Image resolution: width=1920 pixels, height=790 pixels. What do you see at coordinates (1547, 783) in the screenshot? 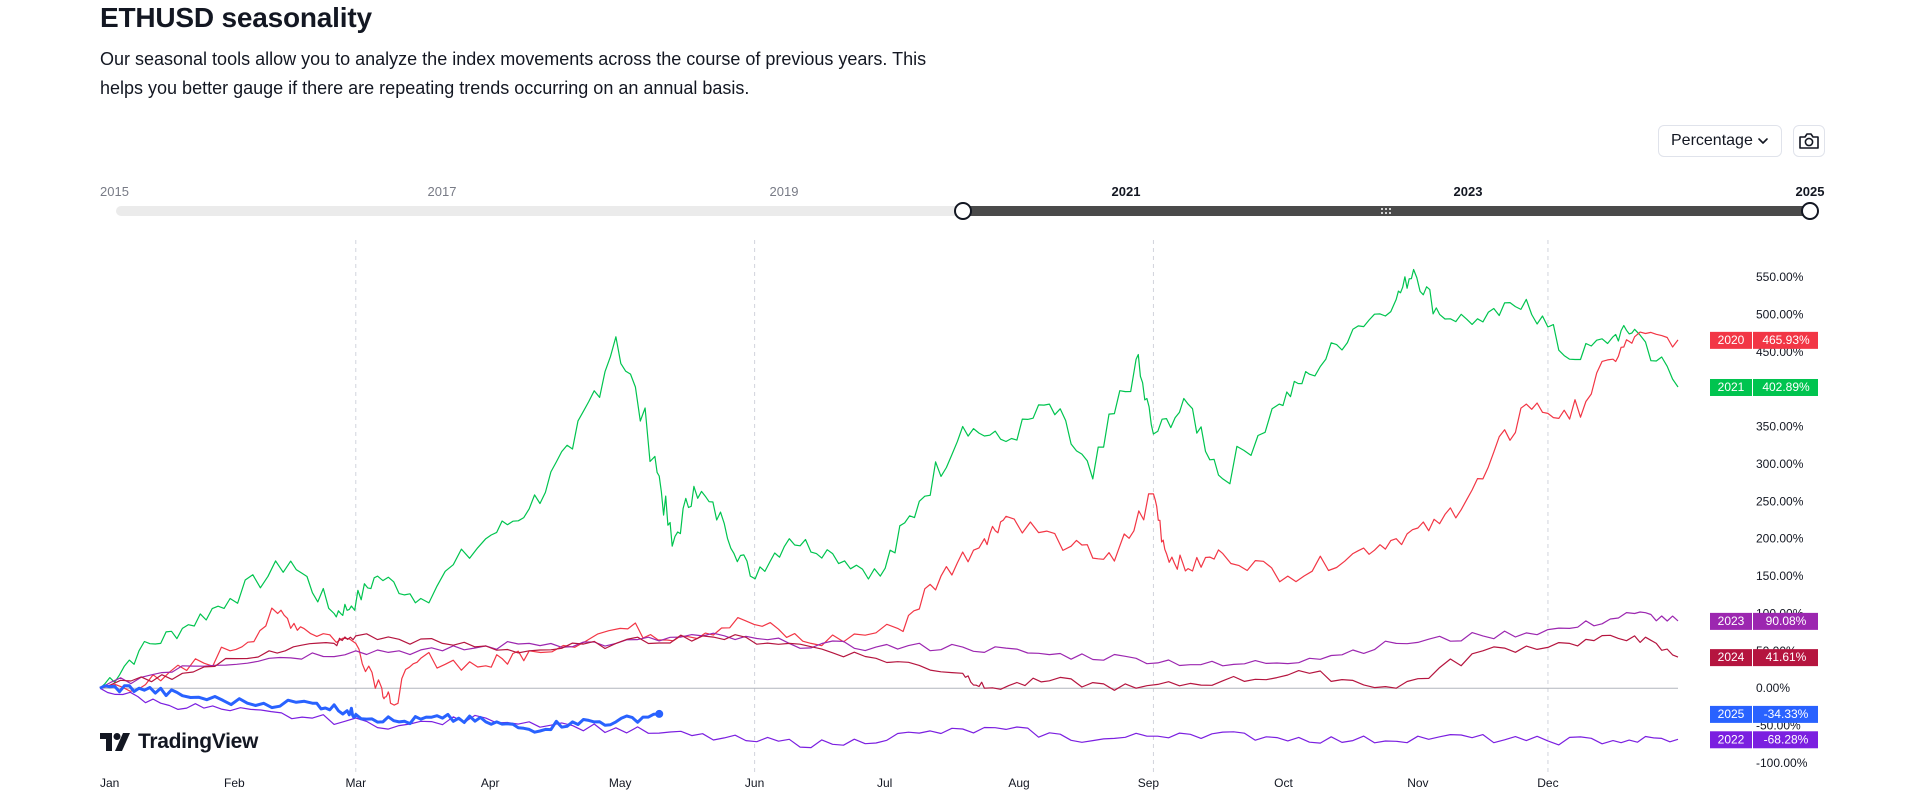
I see `x-tick-label: Dec` at bounding box center [1547, 783].